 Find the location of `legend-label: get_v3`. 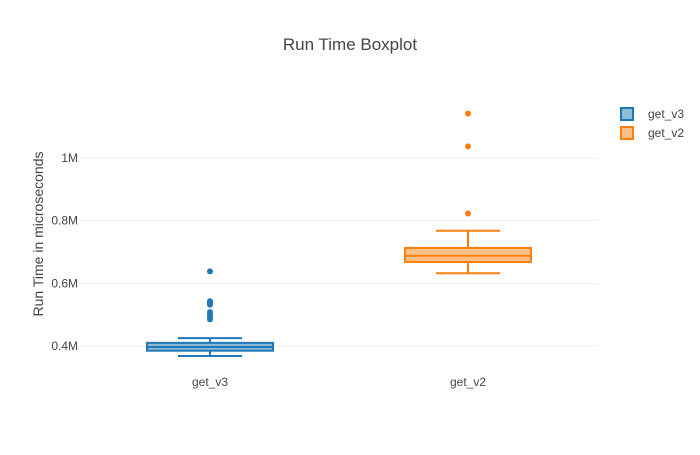

legend-label: get_v3 is located at coordinates (666, 114).